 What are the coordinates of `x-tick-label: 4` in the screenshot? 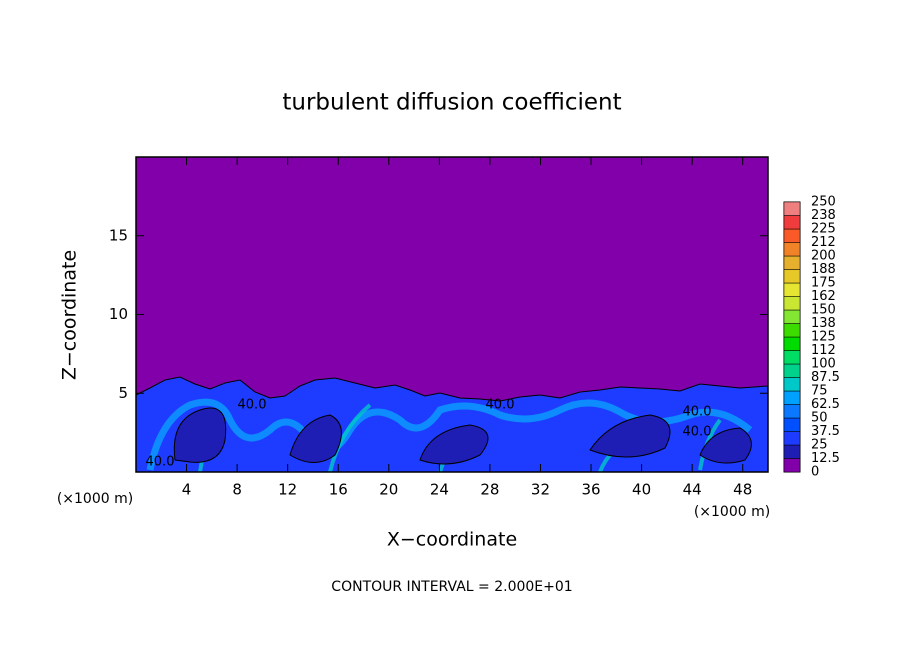 It's located at (187, 490).